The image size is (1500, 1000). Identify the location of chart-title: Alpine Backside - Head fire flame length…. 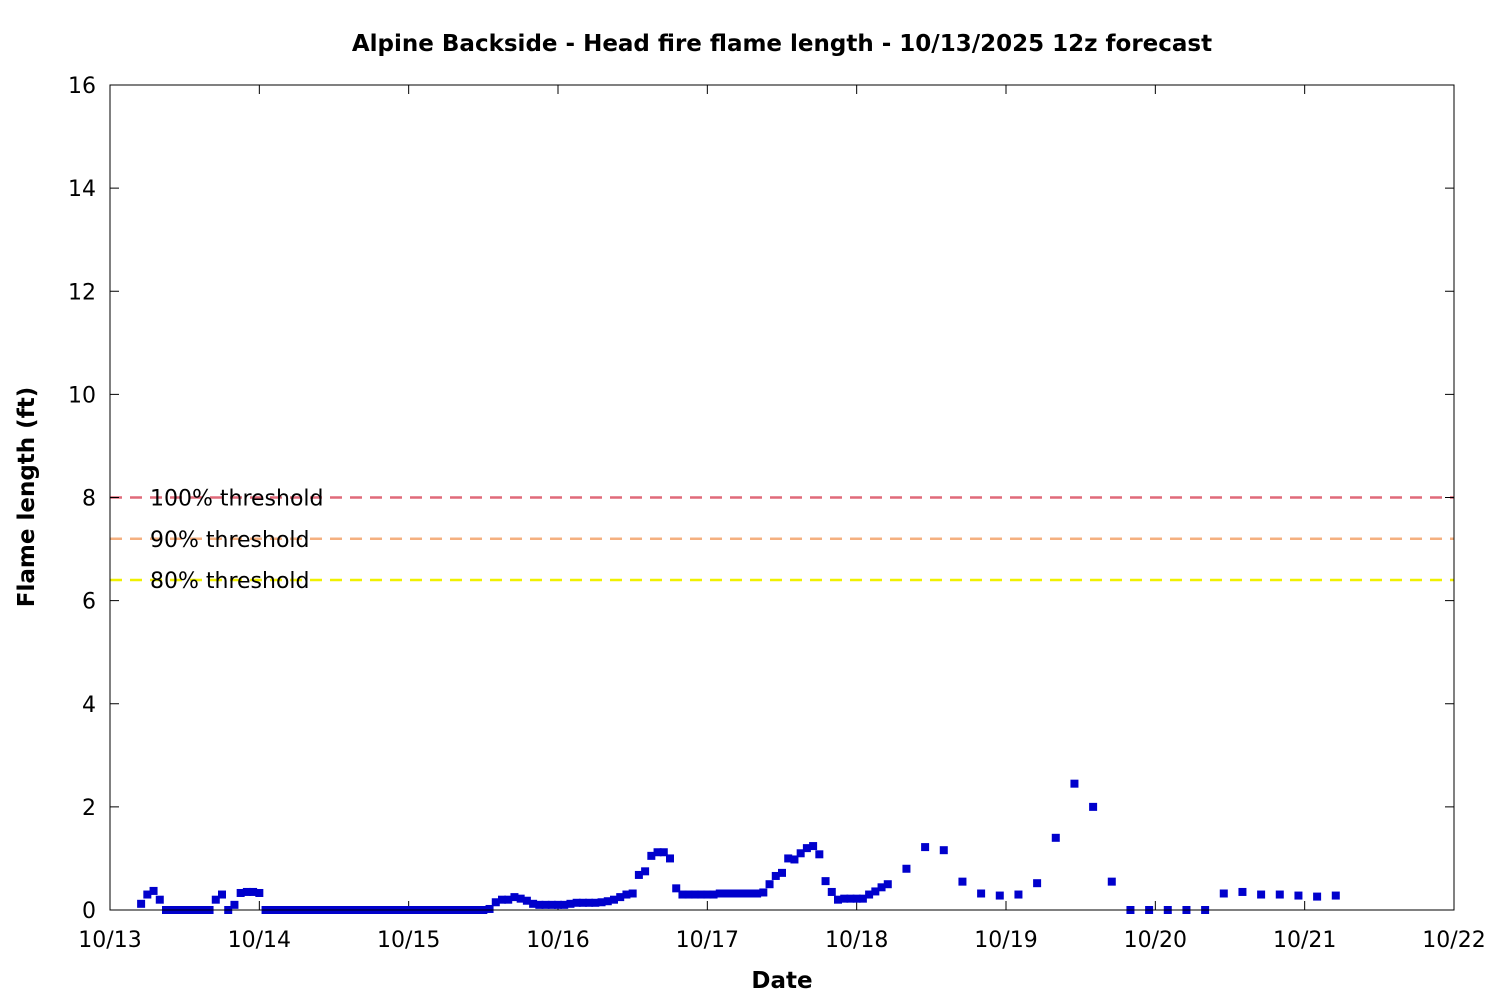
(782, 44).